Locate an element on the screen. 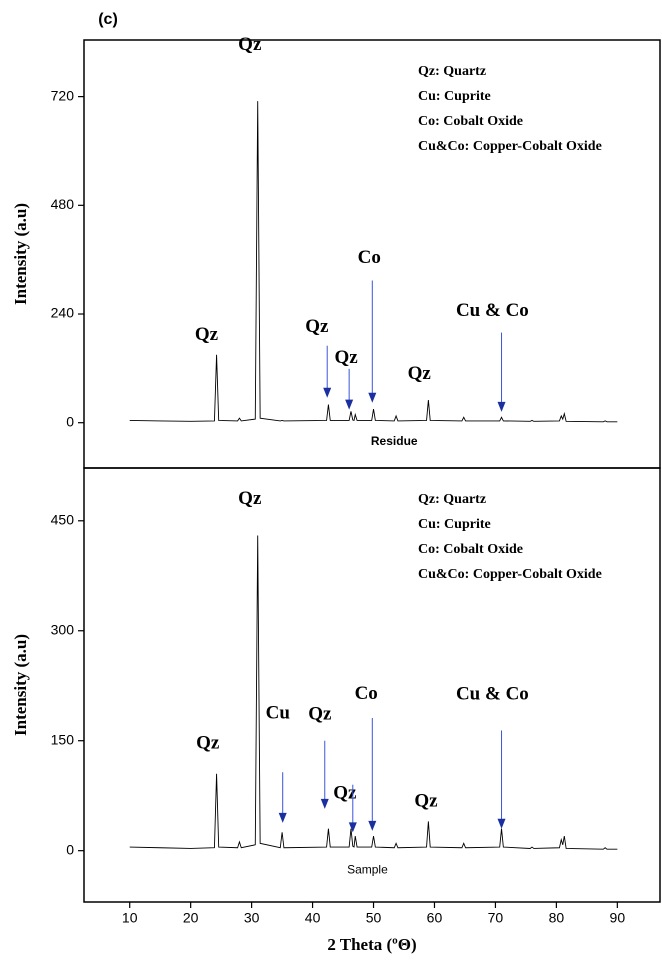 The height and width of the screenshot is (964, 662). x-tick-label: 70 is located at coordinates (496, 918).